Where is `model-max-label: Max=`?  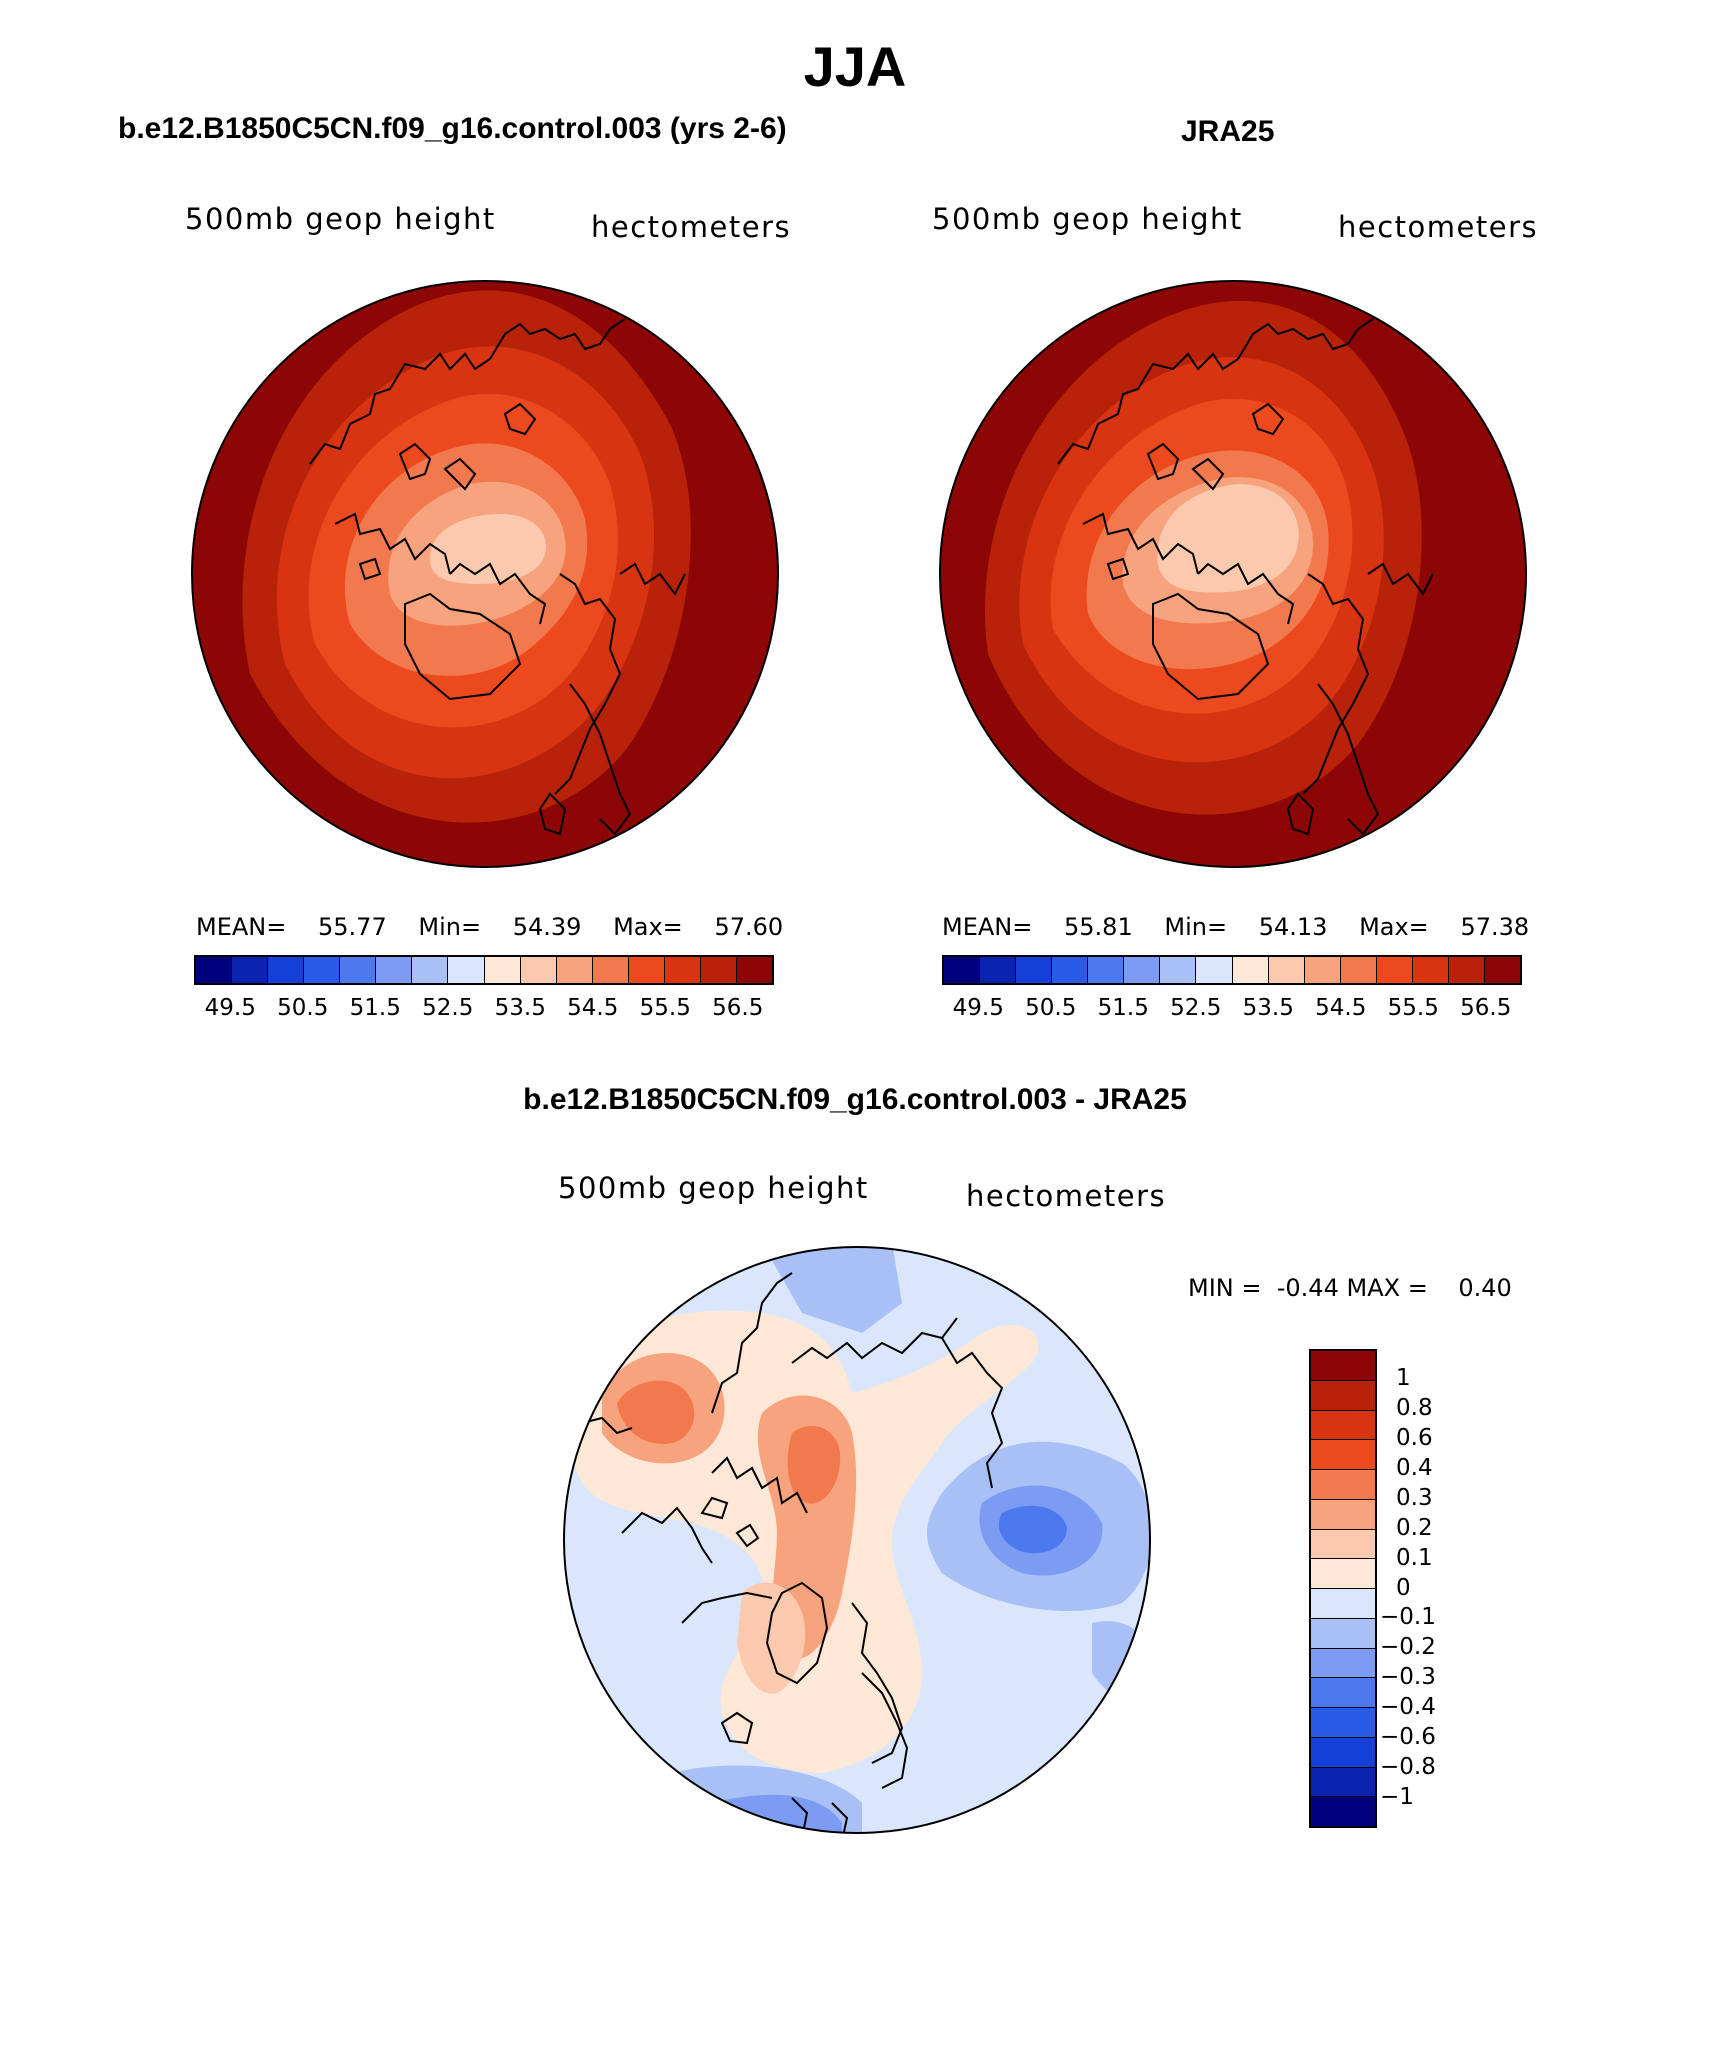
model-max-label: Max= is located at coordinates (648, 927).